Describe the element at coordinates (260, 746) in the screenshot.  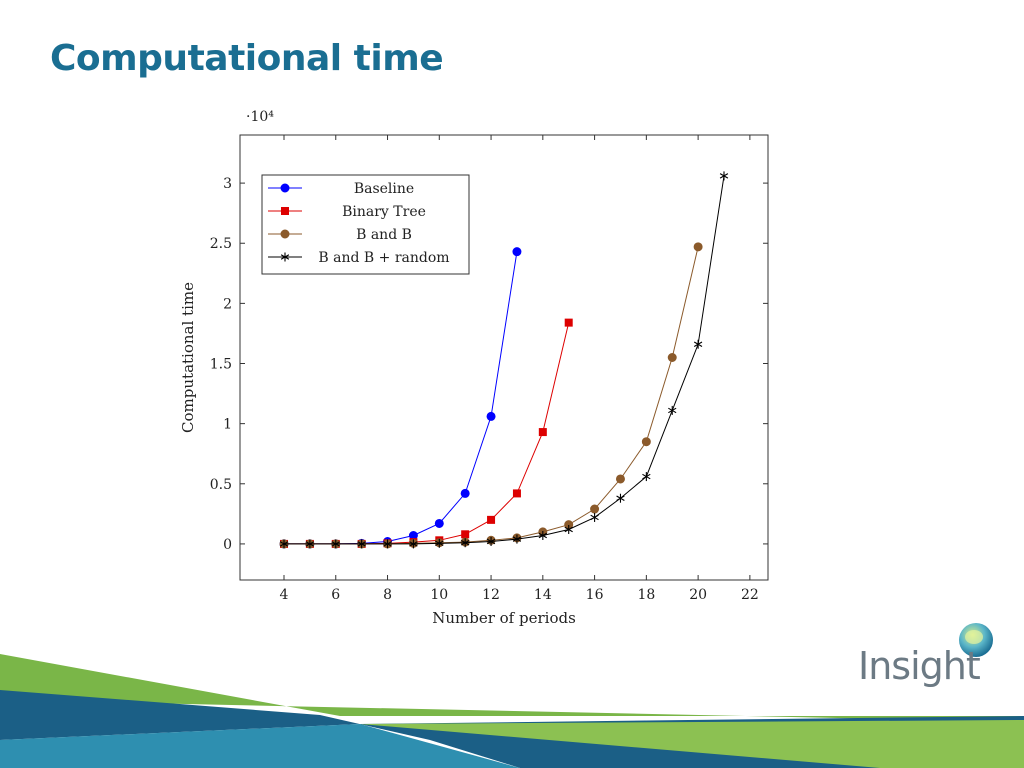
I see `band-teal` at that location.